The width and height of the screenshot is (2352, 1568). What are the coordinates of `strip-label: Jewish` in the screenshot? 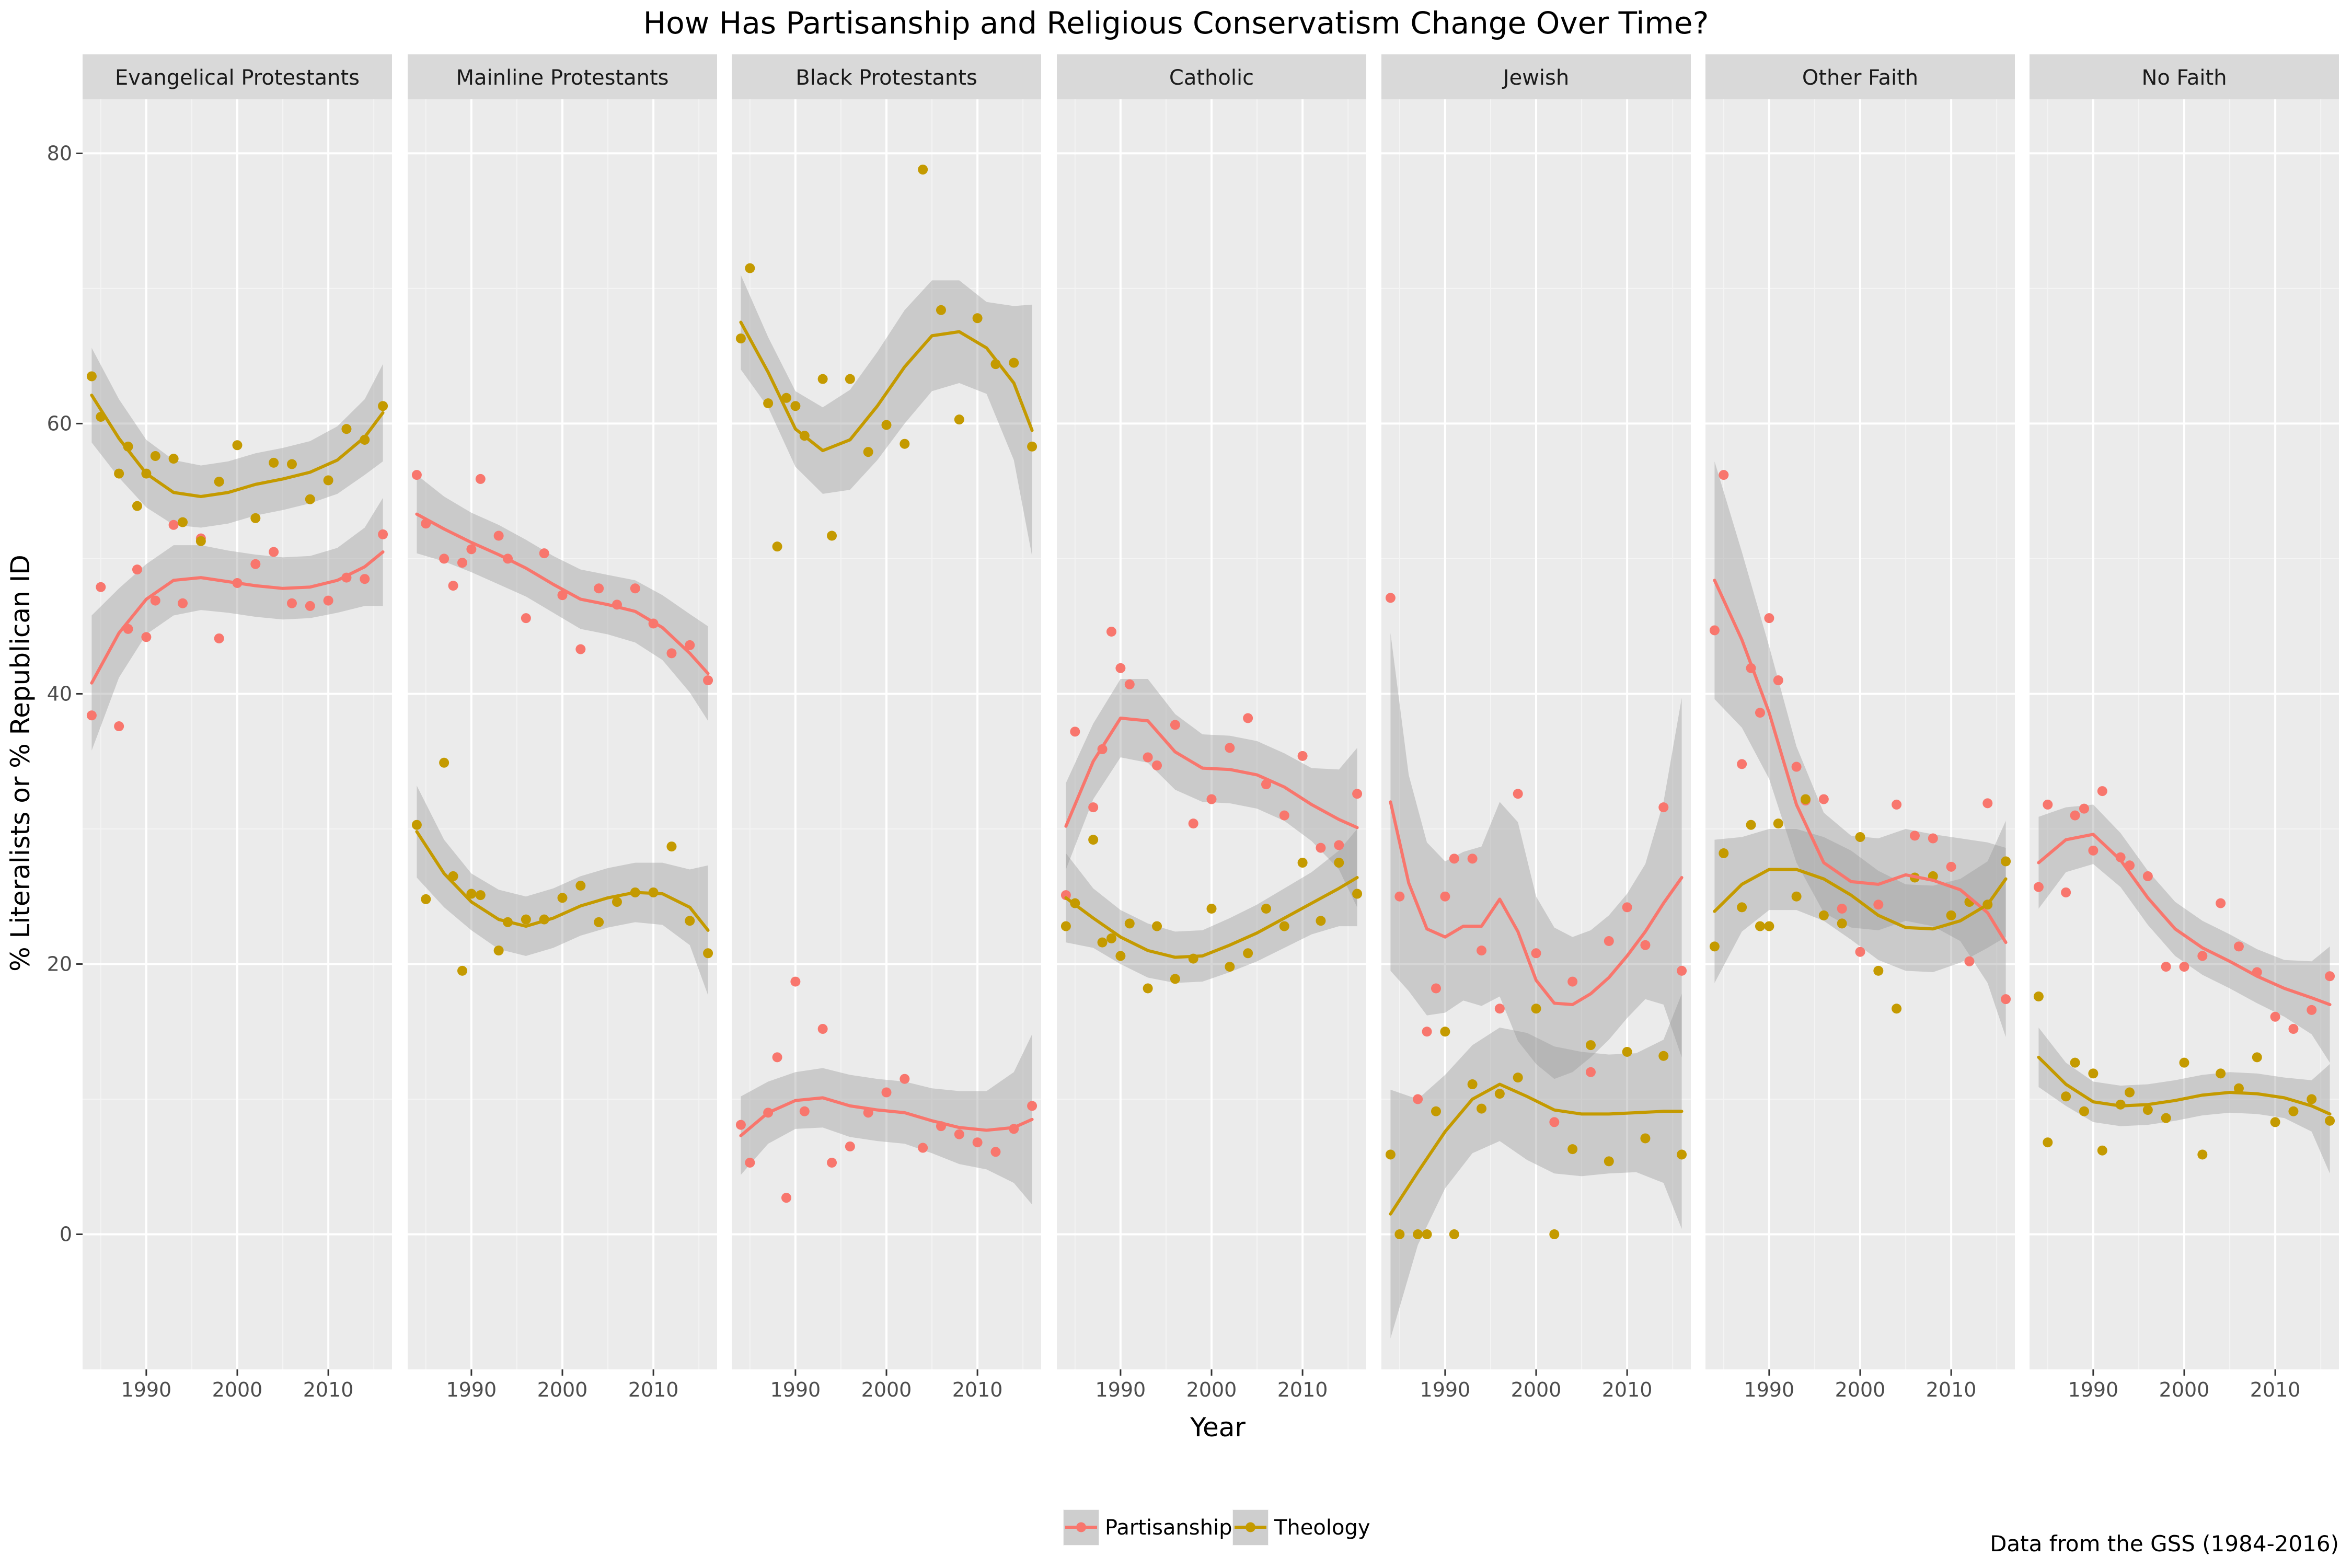 It's located at (1535, 78).